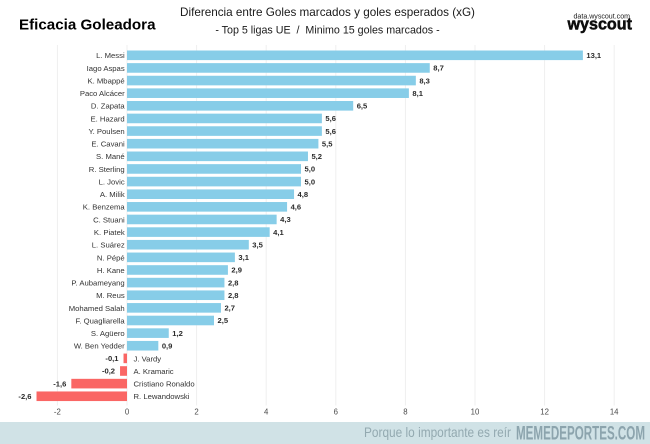 The image size is (650, 444). What do you see at coordinates (127, 412) in the screenshot?
I see `svg-text: 0` at bounding box center [127, 412].